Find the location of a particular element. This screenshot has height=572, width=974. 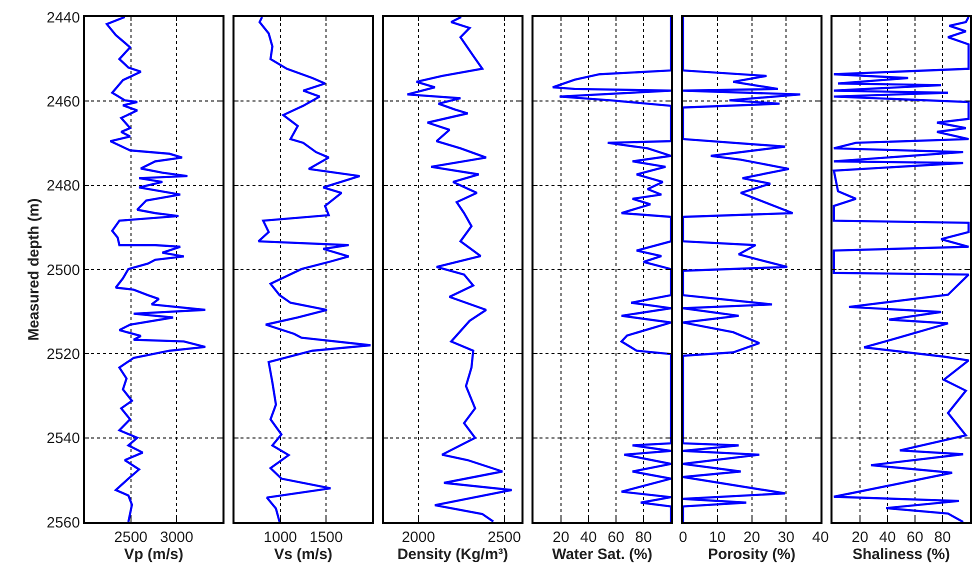

y-axis-title: Measured depth (m) is located at coordinates (33, 269).